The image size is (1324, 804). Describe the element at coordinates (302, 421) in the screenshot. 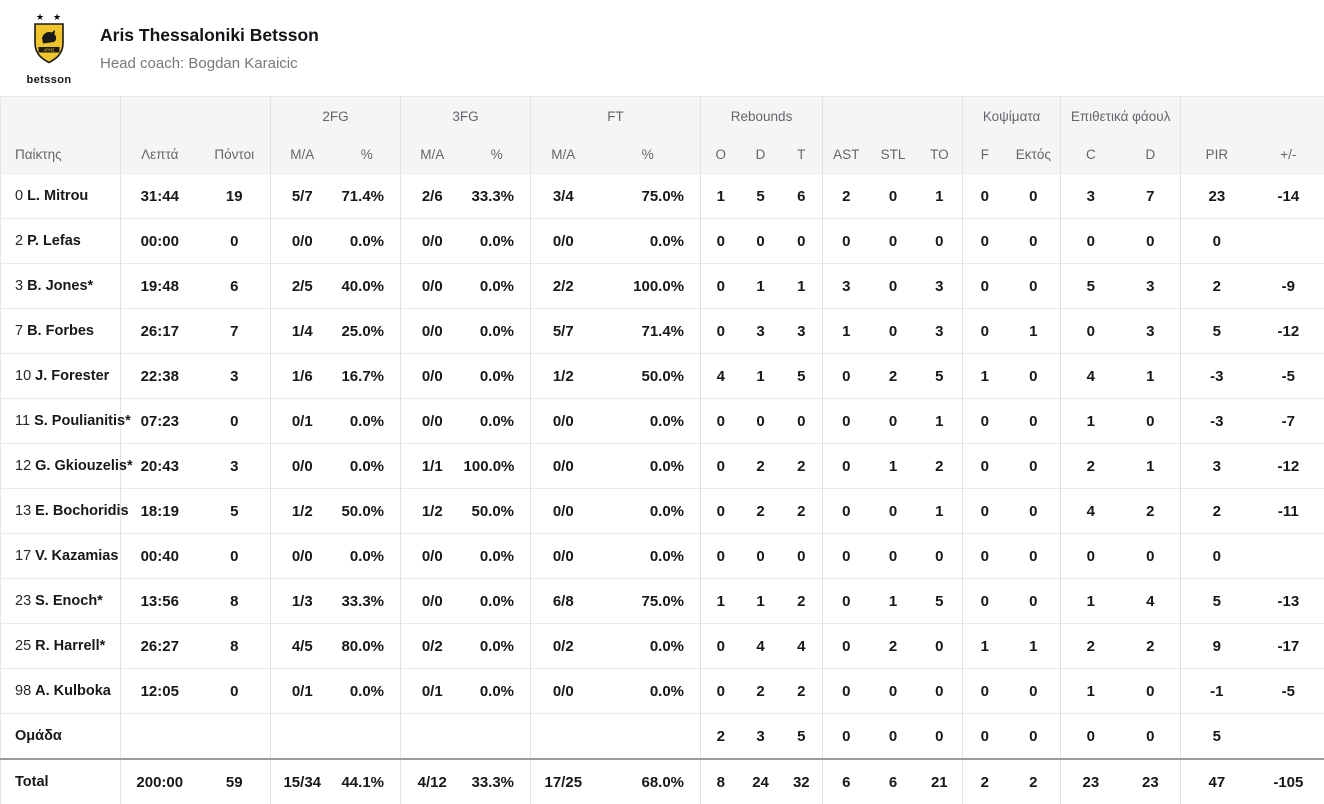

I see `stat-cell: 0/1` at that location.